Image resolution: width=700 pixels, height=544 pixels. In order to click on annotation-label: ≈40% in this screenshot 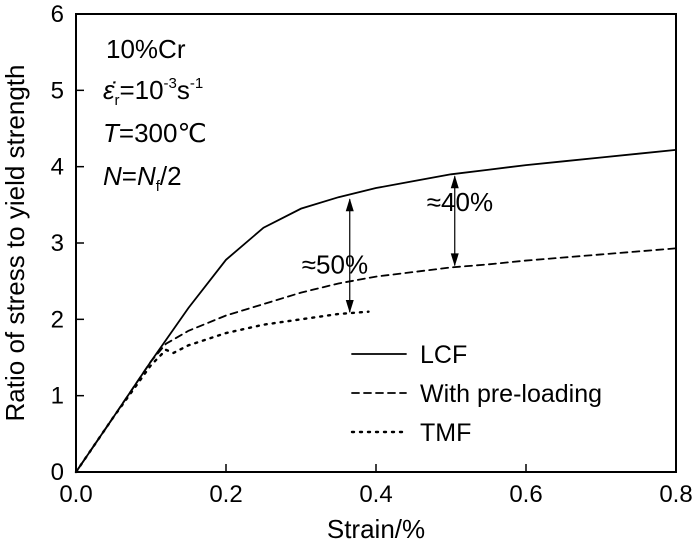, I will do `click(460, 202)`.